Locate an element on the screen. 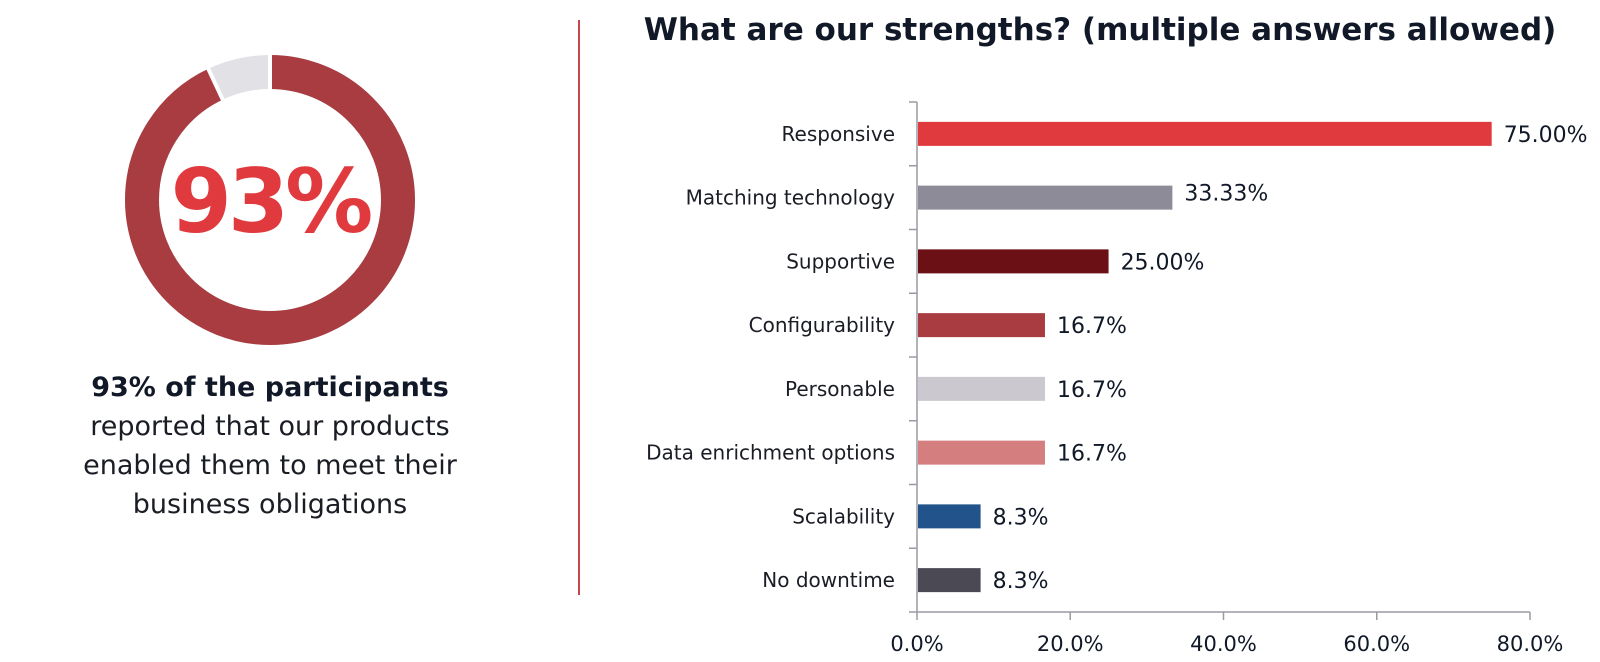 This screenshot has width=1600, height=662. category-label: No downtime is located at coordinates (828, 580).